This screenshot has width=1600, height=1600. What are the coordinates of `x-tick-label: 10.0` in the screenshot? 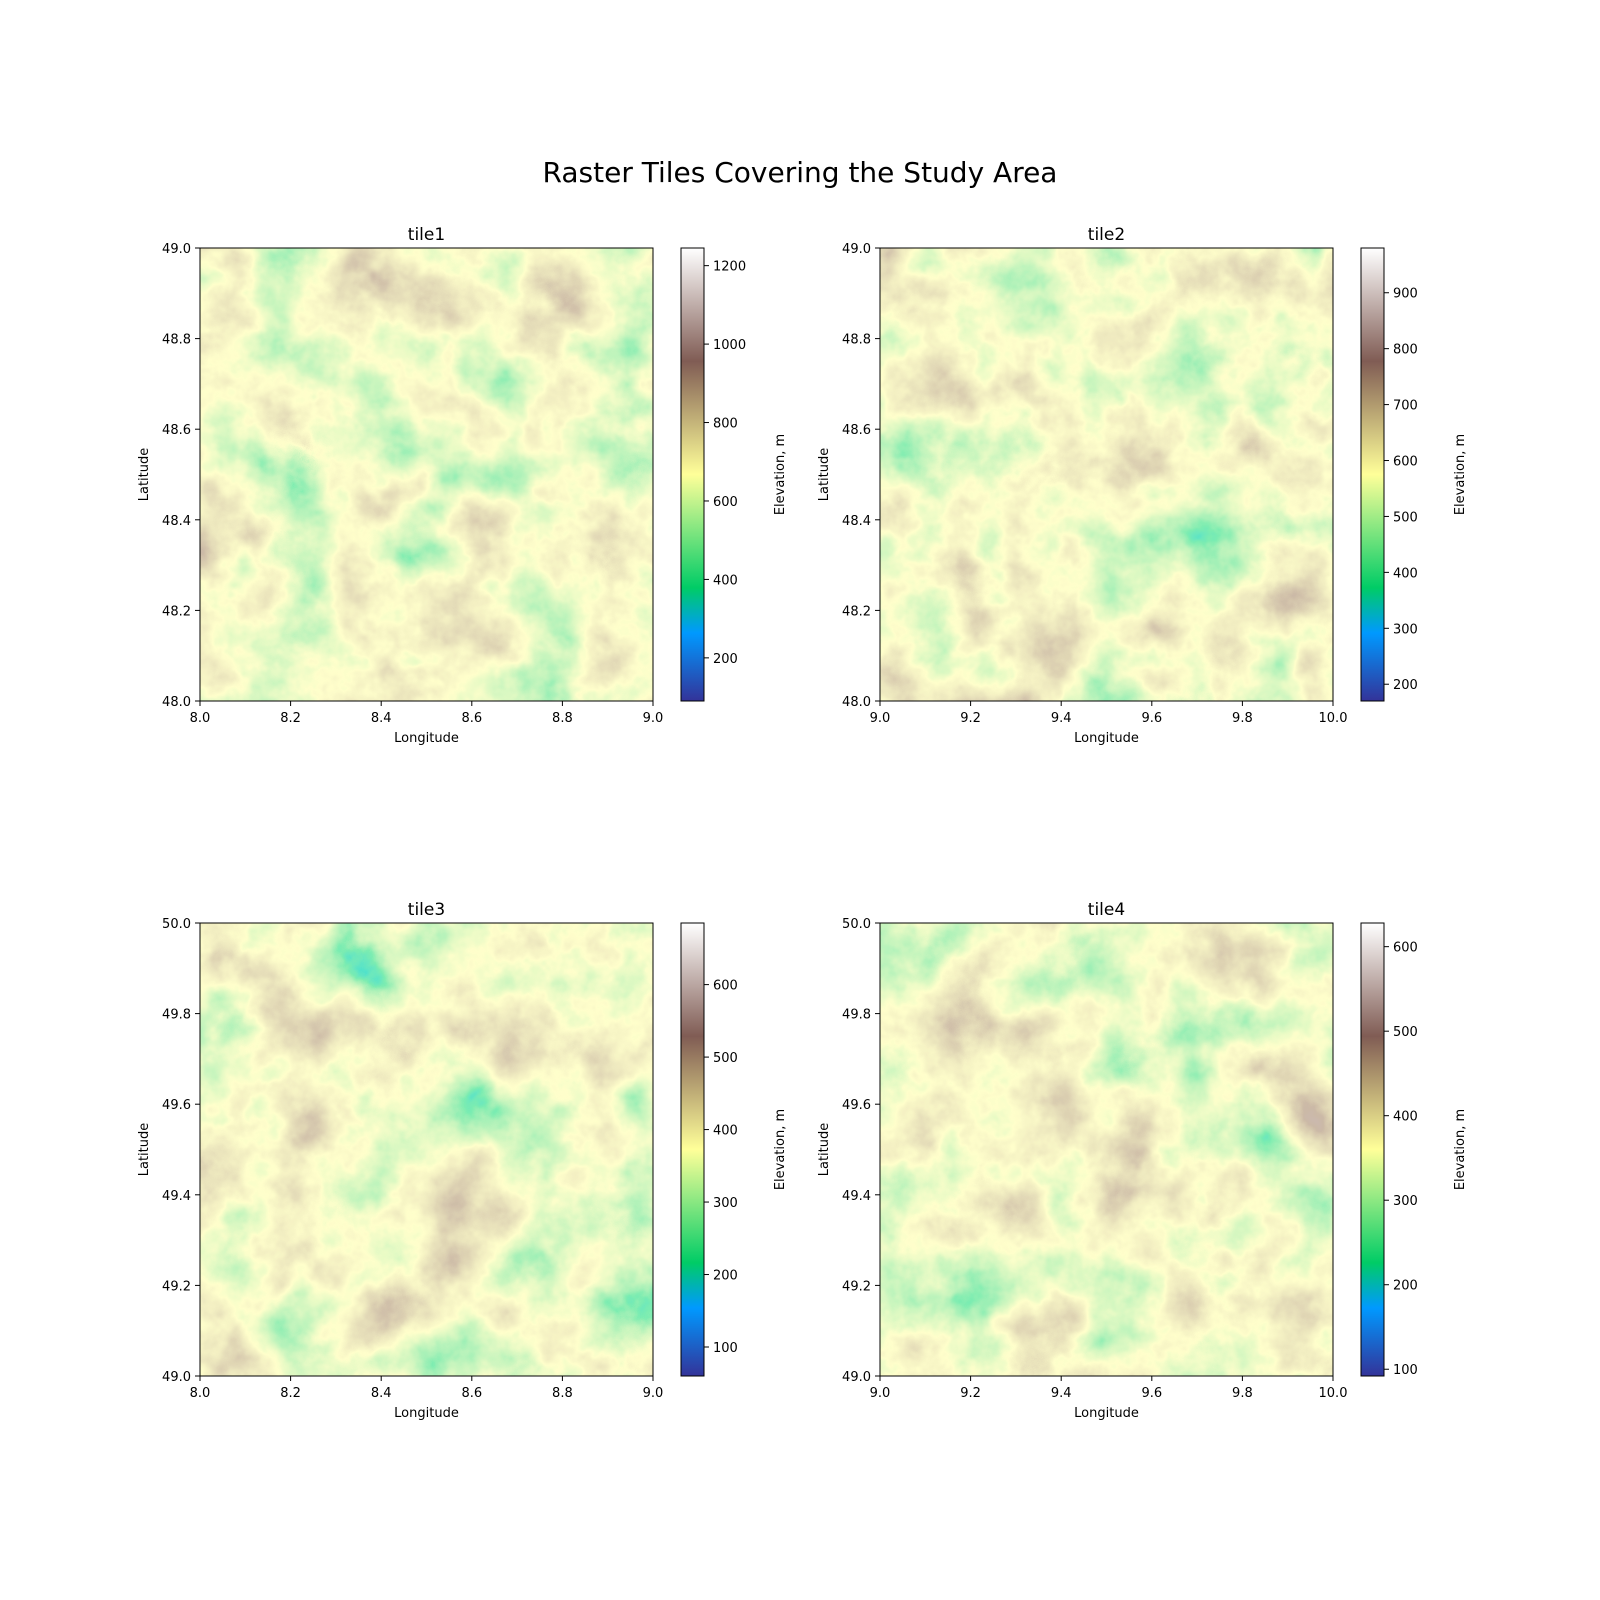 It's located at (1333, 1393).